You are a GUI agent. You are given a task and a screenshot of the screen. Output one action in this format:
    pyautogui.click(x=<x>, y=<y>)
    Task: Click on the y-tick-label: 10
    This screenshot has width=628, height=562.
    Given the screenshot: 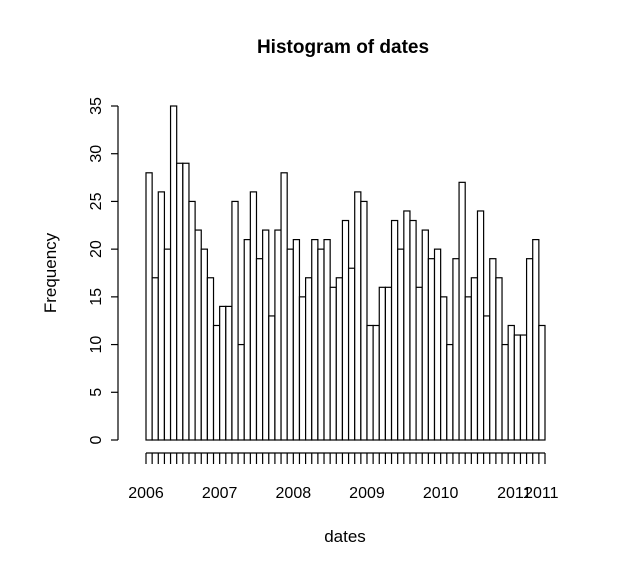 What is the action you would take?
    pyautogui.click(x=96, y=345)
    